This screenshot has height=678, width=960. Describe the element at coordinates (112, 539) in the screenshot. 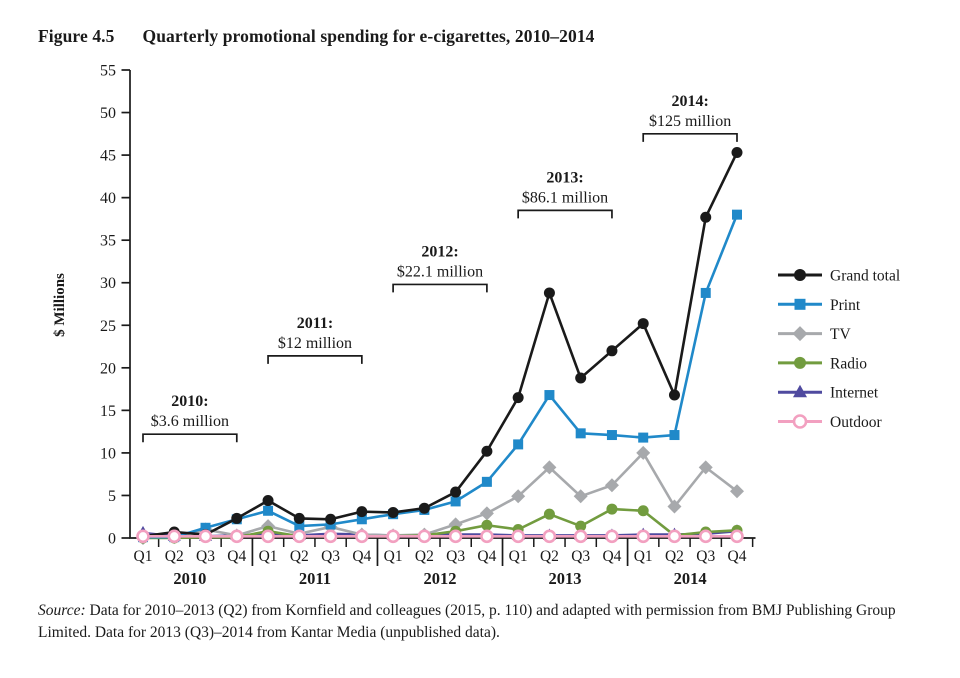

I see `y-tick-label: 0` at that location.